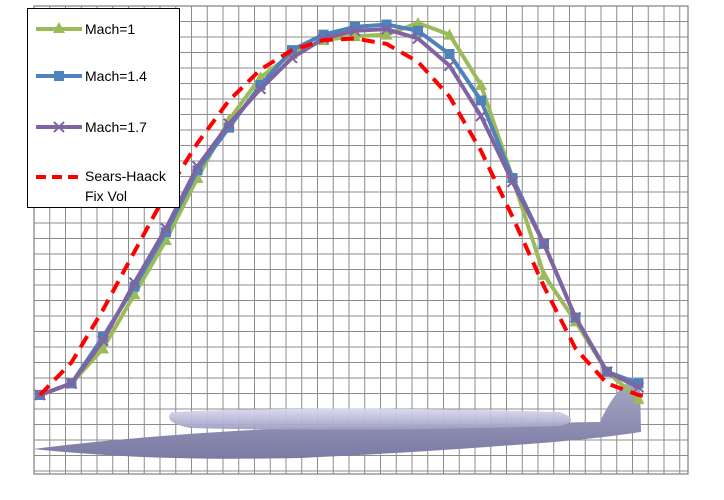  What do you see at coordinates (116, 76) in the screenshot?
I see `legend-label-mach-1-4: Mach=1.4` at bounding box center [116, 76].